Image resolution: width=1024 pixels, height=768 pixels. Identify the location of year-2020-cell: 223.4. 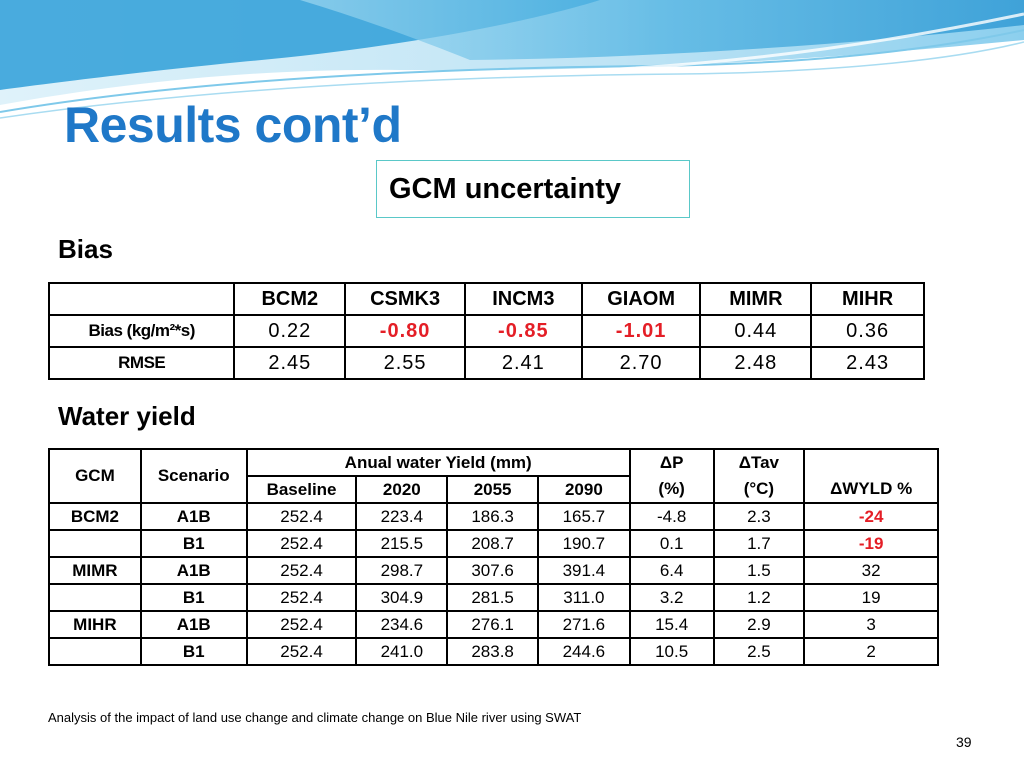
(402, 516).